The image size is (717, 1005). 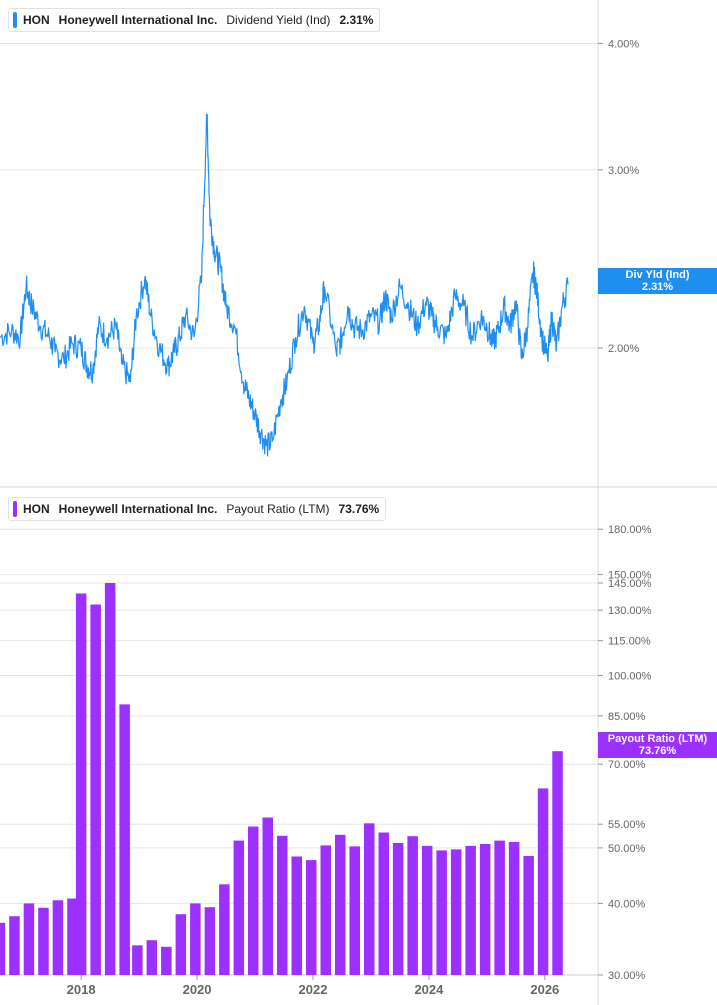 What do you see at coordinates (657, 751) in the screenshot?
I see `tag-value: 73.76%` at bounding box center [657, 751].